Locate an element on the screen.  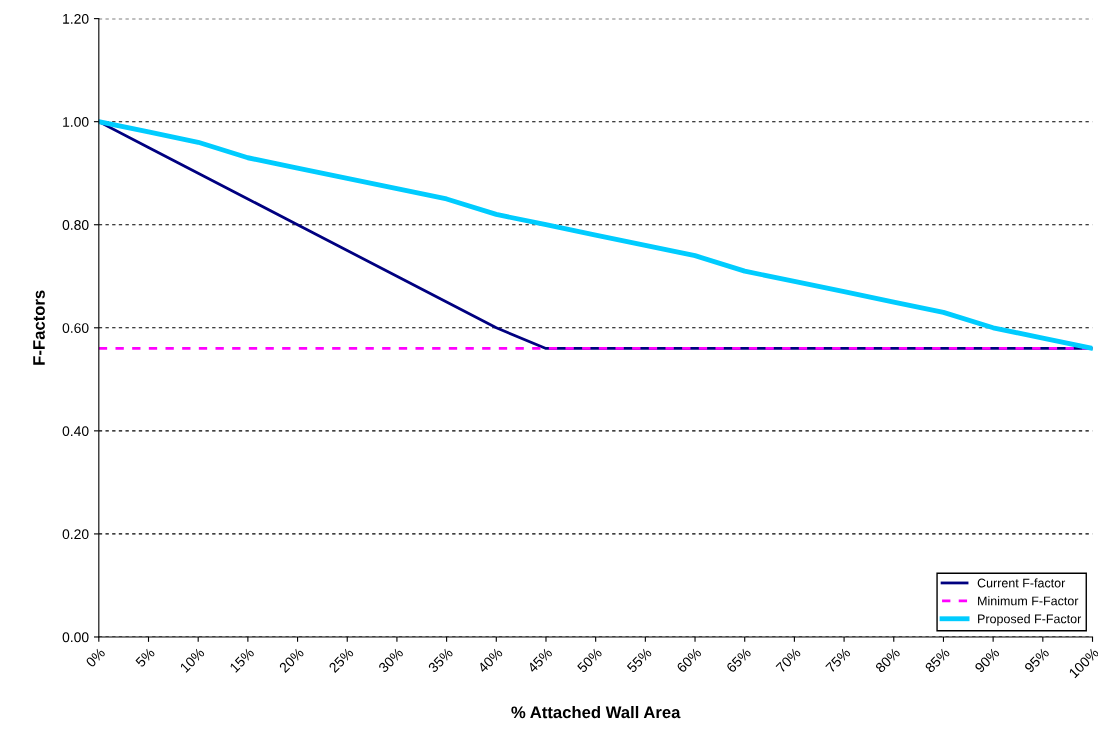
legend-label: Current F-factor is located at coordinates (1021, 583).